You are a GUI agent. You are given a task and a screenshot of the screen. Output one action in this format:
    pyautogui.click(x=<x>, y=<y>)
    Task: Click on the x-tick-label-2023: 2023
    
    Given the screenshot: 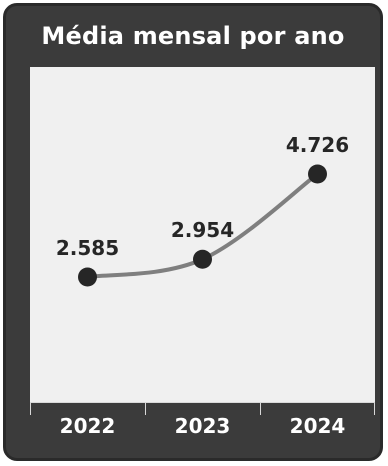 What is the action you would take?
    pyautogui.click(x=202, y=426)
    